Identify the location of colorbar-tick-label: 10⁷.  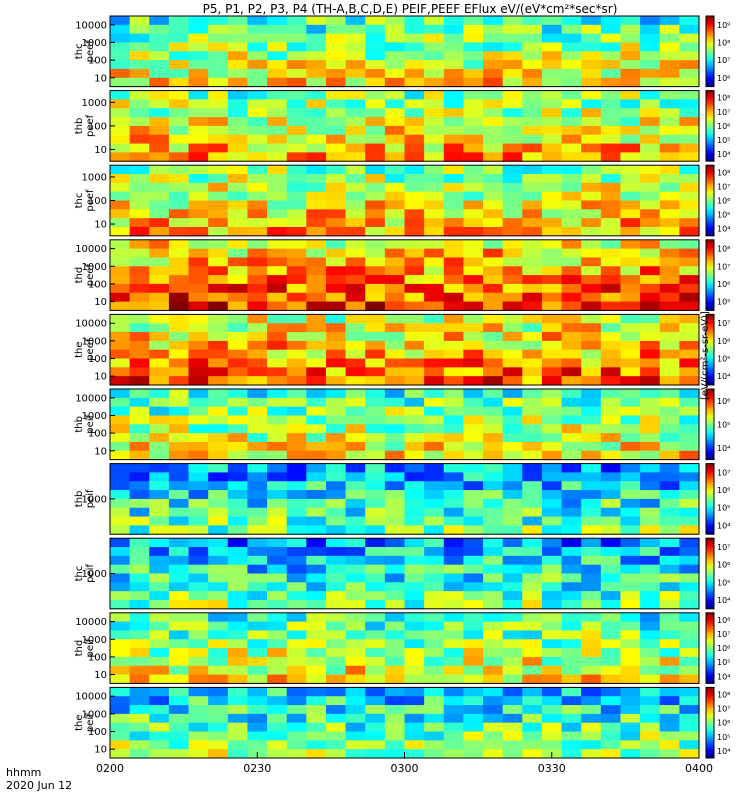
(723, 709).